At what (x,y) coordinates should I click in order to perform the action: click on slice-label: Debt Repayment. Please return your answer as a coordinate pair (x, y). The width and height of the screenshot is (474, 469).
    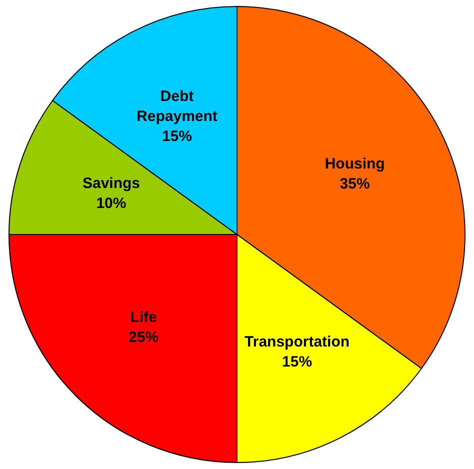
    Looking at the image, I should click on (177, 106).